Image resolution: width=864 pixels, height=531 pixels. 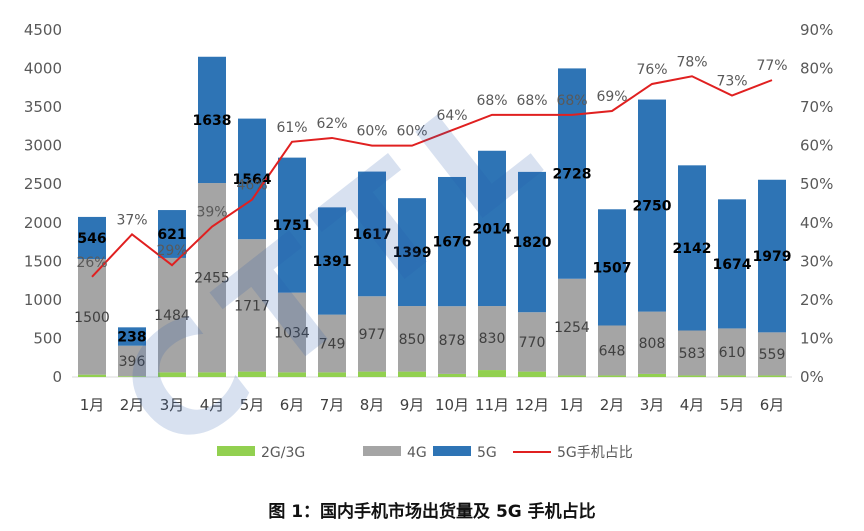 What do you see at coordinates (816, 107) in the screenshot?
I see `y-right-tick-label: 70%` at bounding box center [816, 107].